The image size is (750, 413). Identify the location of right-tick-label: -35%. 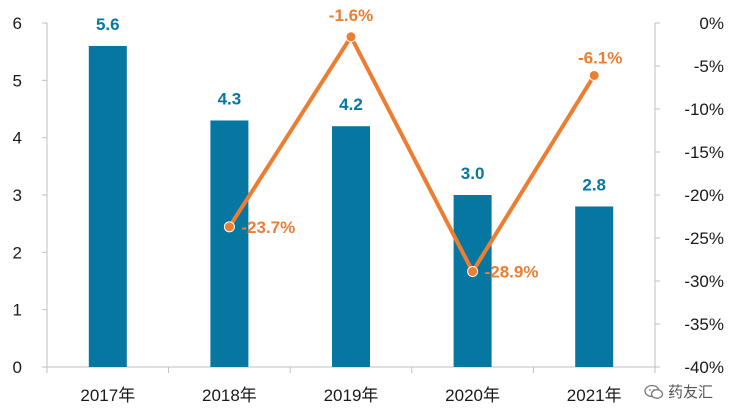
(704, 324).